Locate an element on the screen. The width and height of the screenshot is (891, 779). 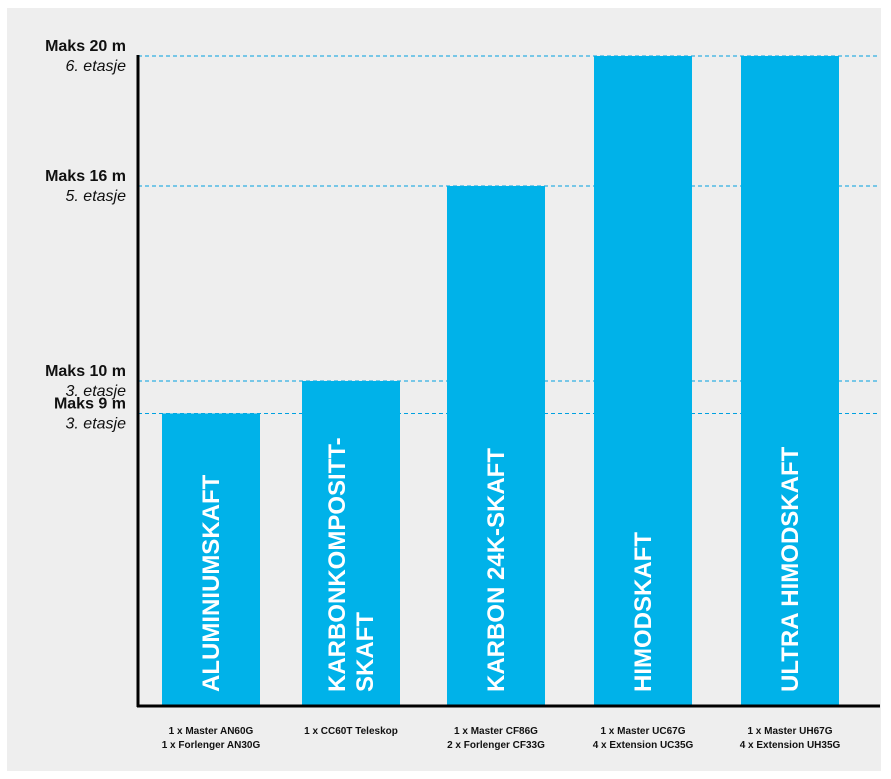
bar-label: KARBON 24K-SKAFT is located at coordinates (496, 570).